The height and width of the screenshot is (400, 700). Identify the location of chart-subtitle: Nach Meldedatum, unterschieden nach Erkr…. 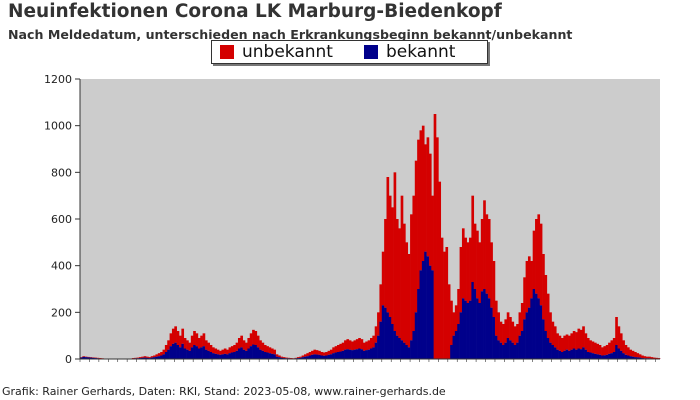
(290, 34).